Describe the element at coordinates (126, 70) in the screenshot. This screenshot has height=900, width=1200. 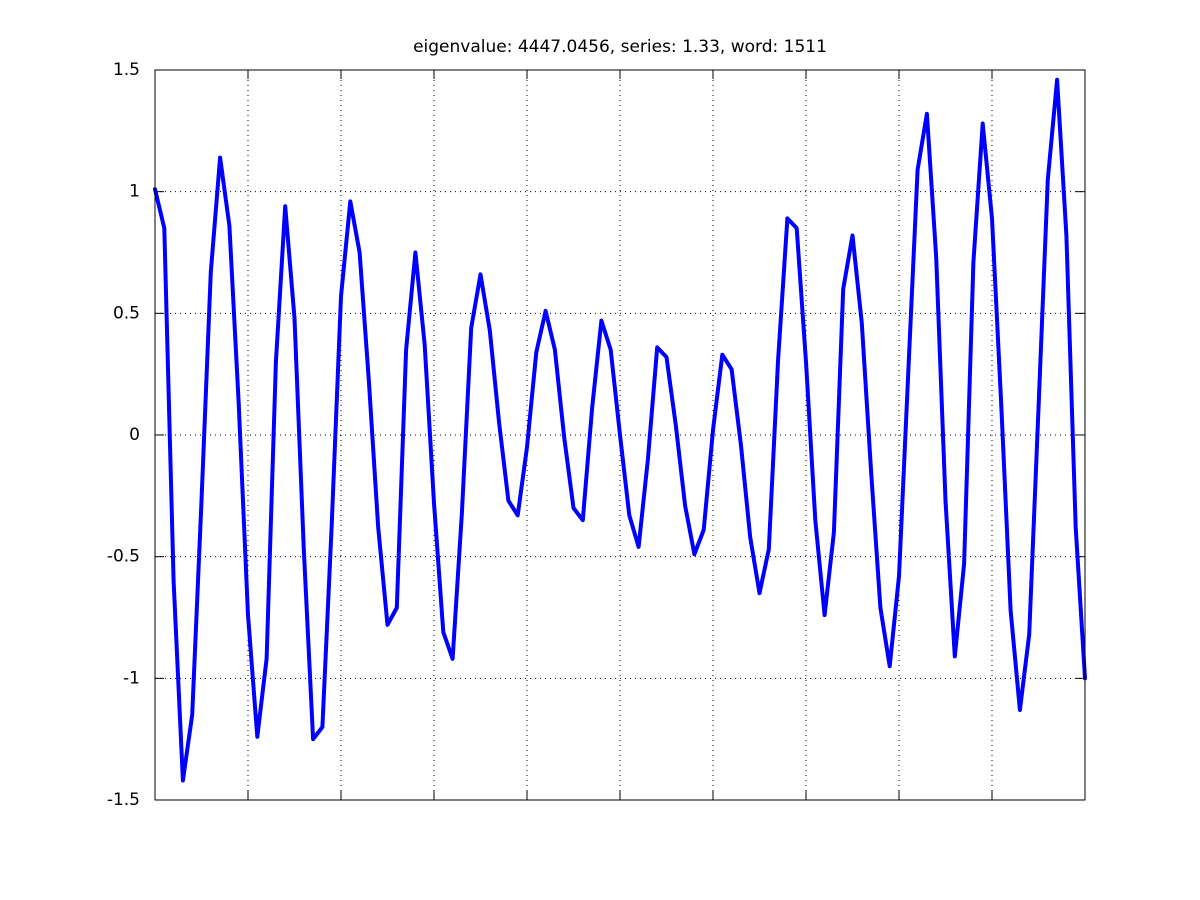
I see `y-tick-label: 1.5` at that location.